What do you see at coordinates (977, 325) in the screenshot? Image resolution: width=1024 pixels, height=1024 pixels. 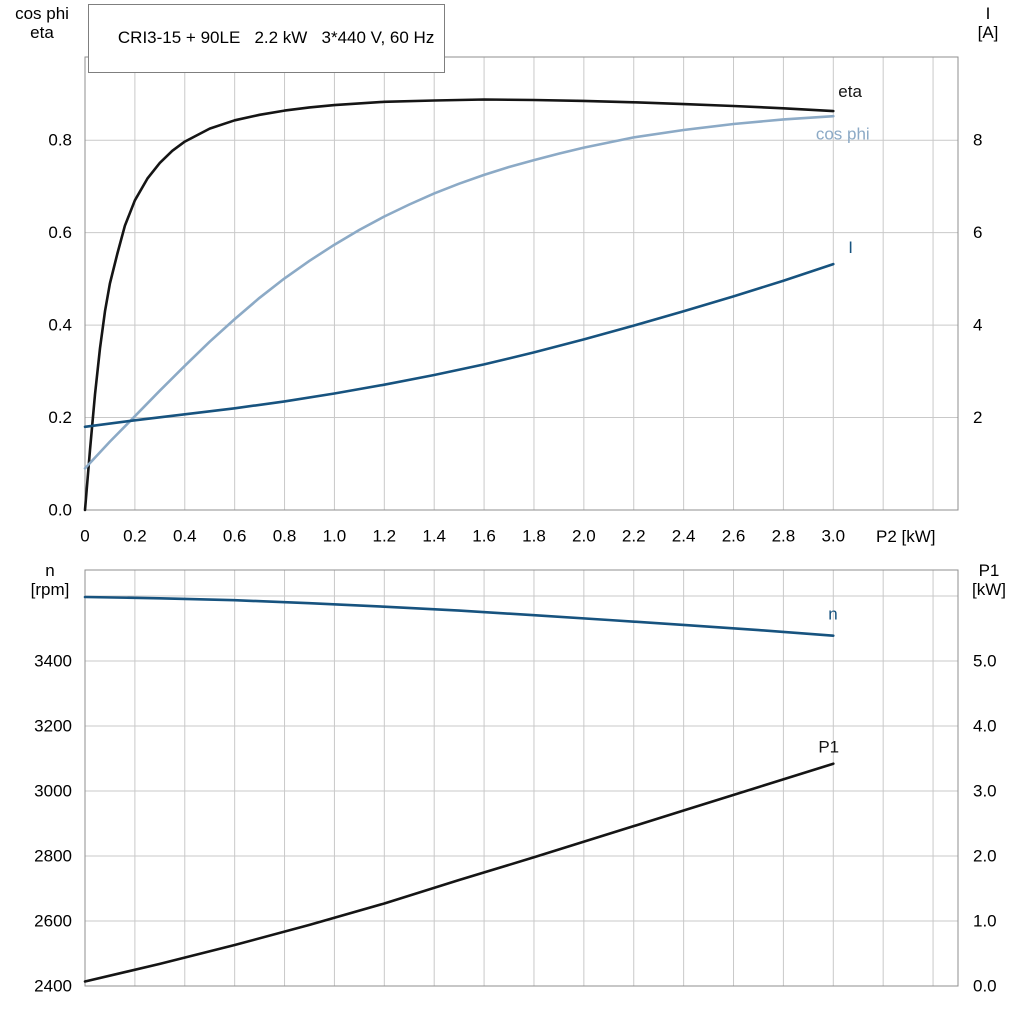 I see `y-right-tick-label: 4` at bounding box center [977, 325].